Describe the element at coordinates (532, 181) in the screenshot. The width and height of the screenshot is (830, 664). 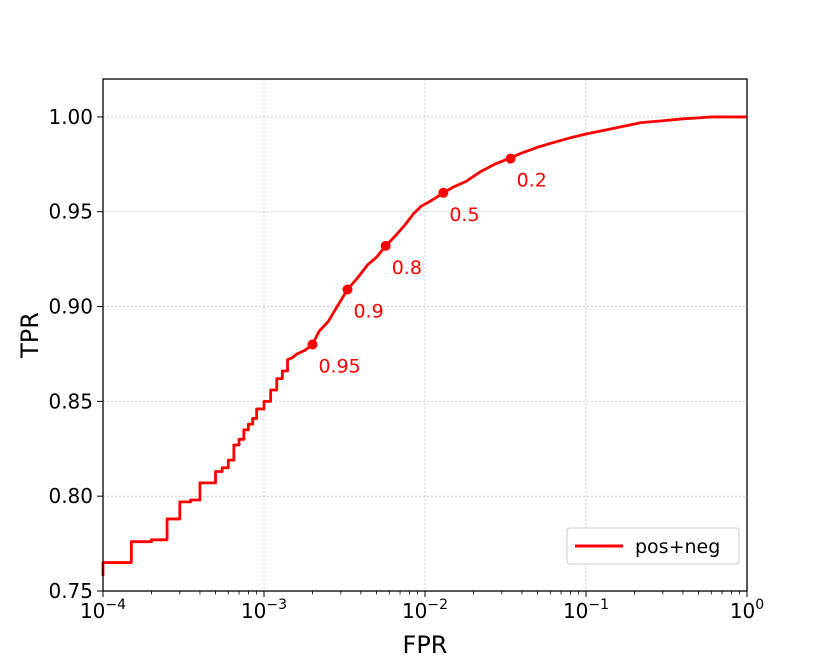
I see `threshold-label: 0.2` at that location.